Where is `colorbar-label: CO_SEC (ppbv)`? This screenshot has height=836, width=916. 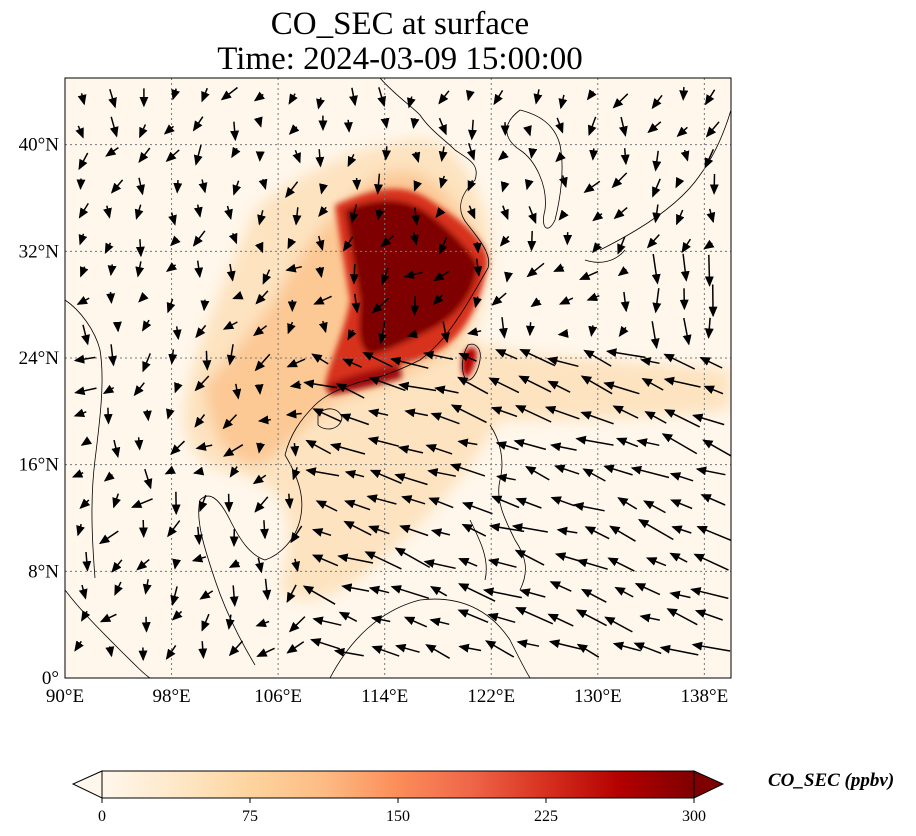 colorbar-label: CO_SEC (ppbv) is located at coordinates (831, 780).